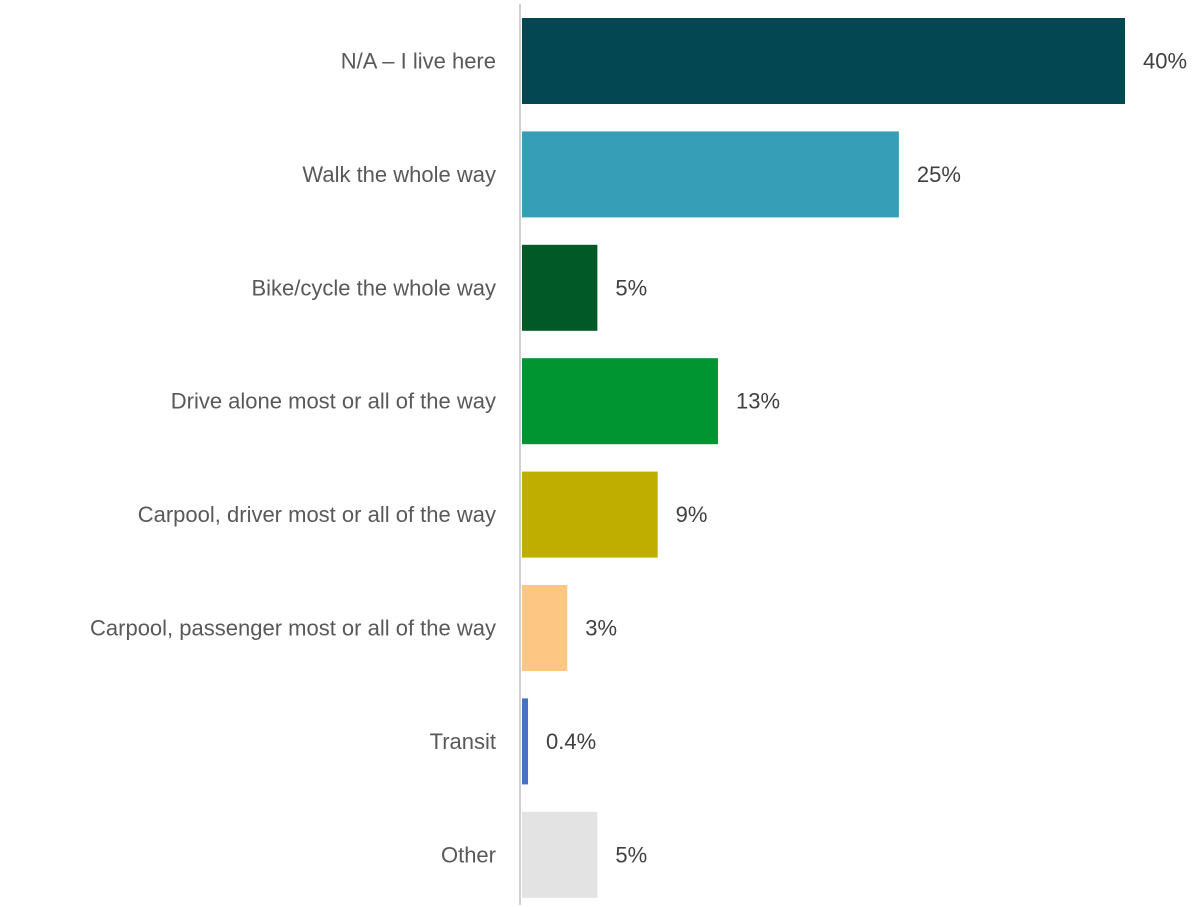 Image resolution: width=1199 pixels, height=907 pixels. Describe the element at coordinates (399, 174) in the screenshot. I see `category-label-walk-the-whole-way: Walk the whole way` at that location.